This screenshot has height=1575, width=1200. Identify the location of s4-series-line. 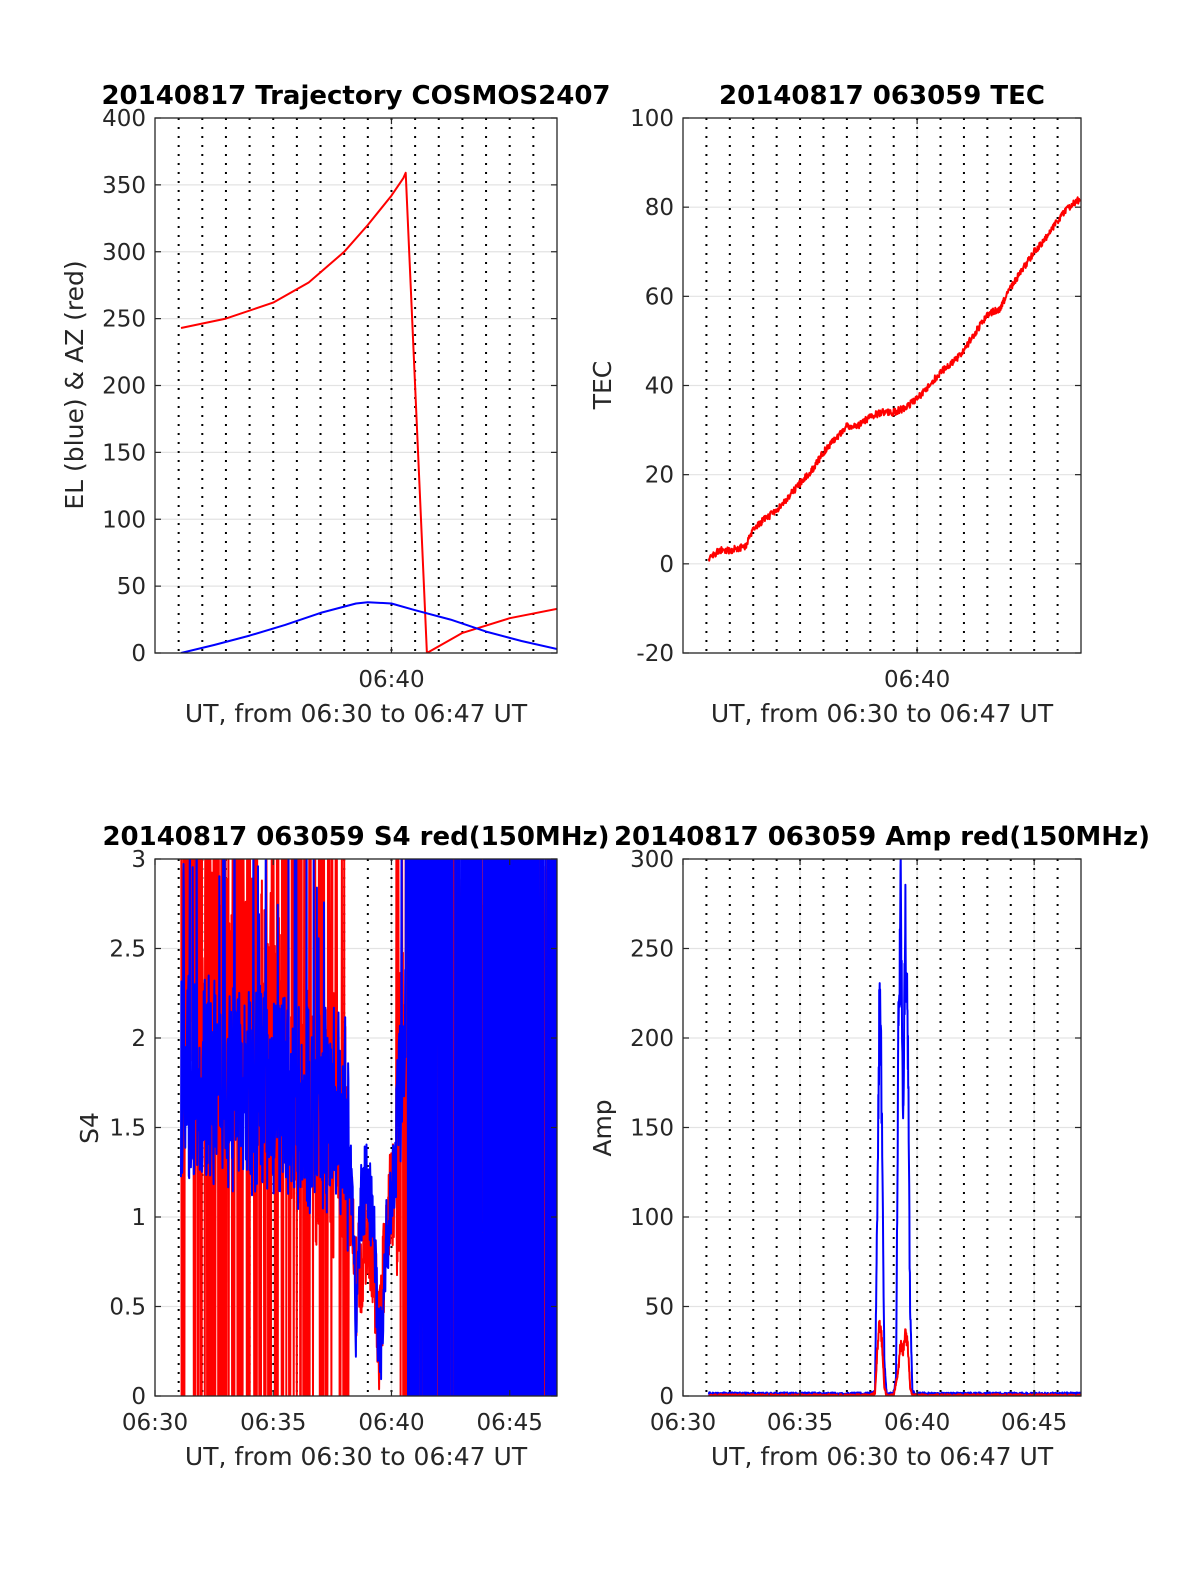
(368, 1127).